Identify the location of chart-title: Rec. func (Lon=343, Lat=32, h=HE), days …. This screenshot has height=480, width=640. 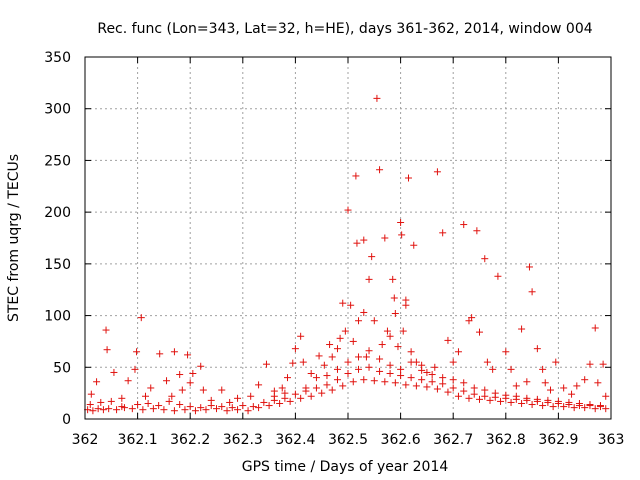
(344, 29).